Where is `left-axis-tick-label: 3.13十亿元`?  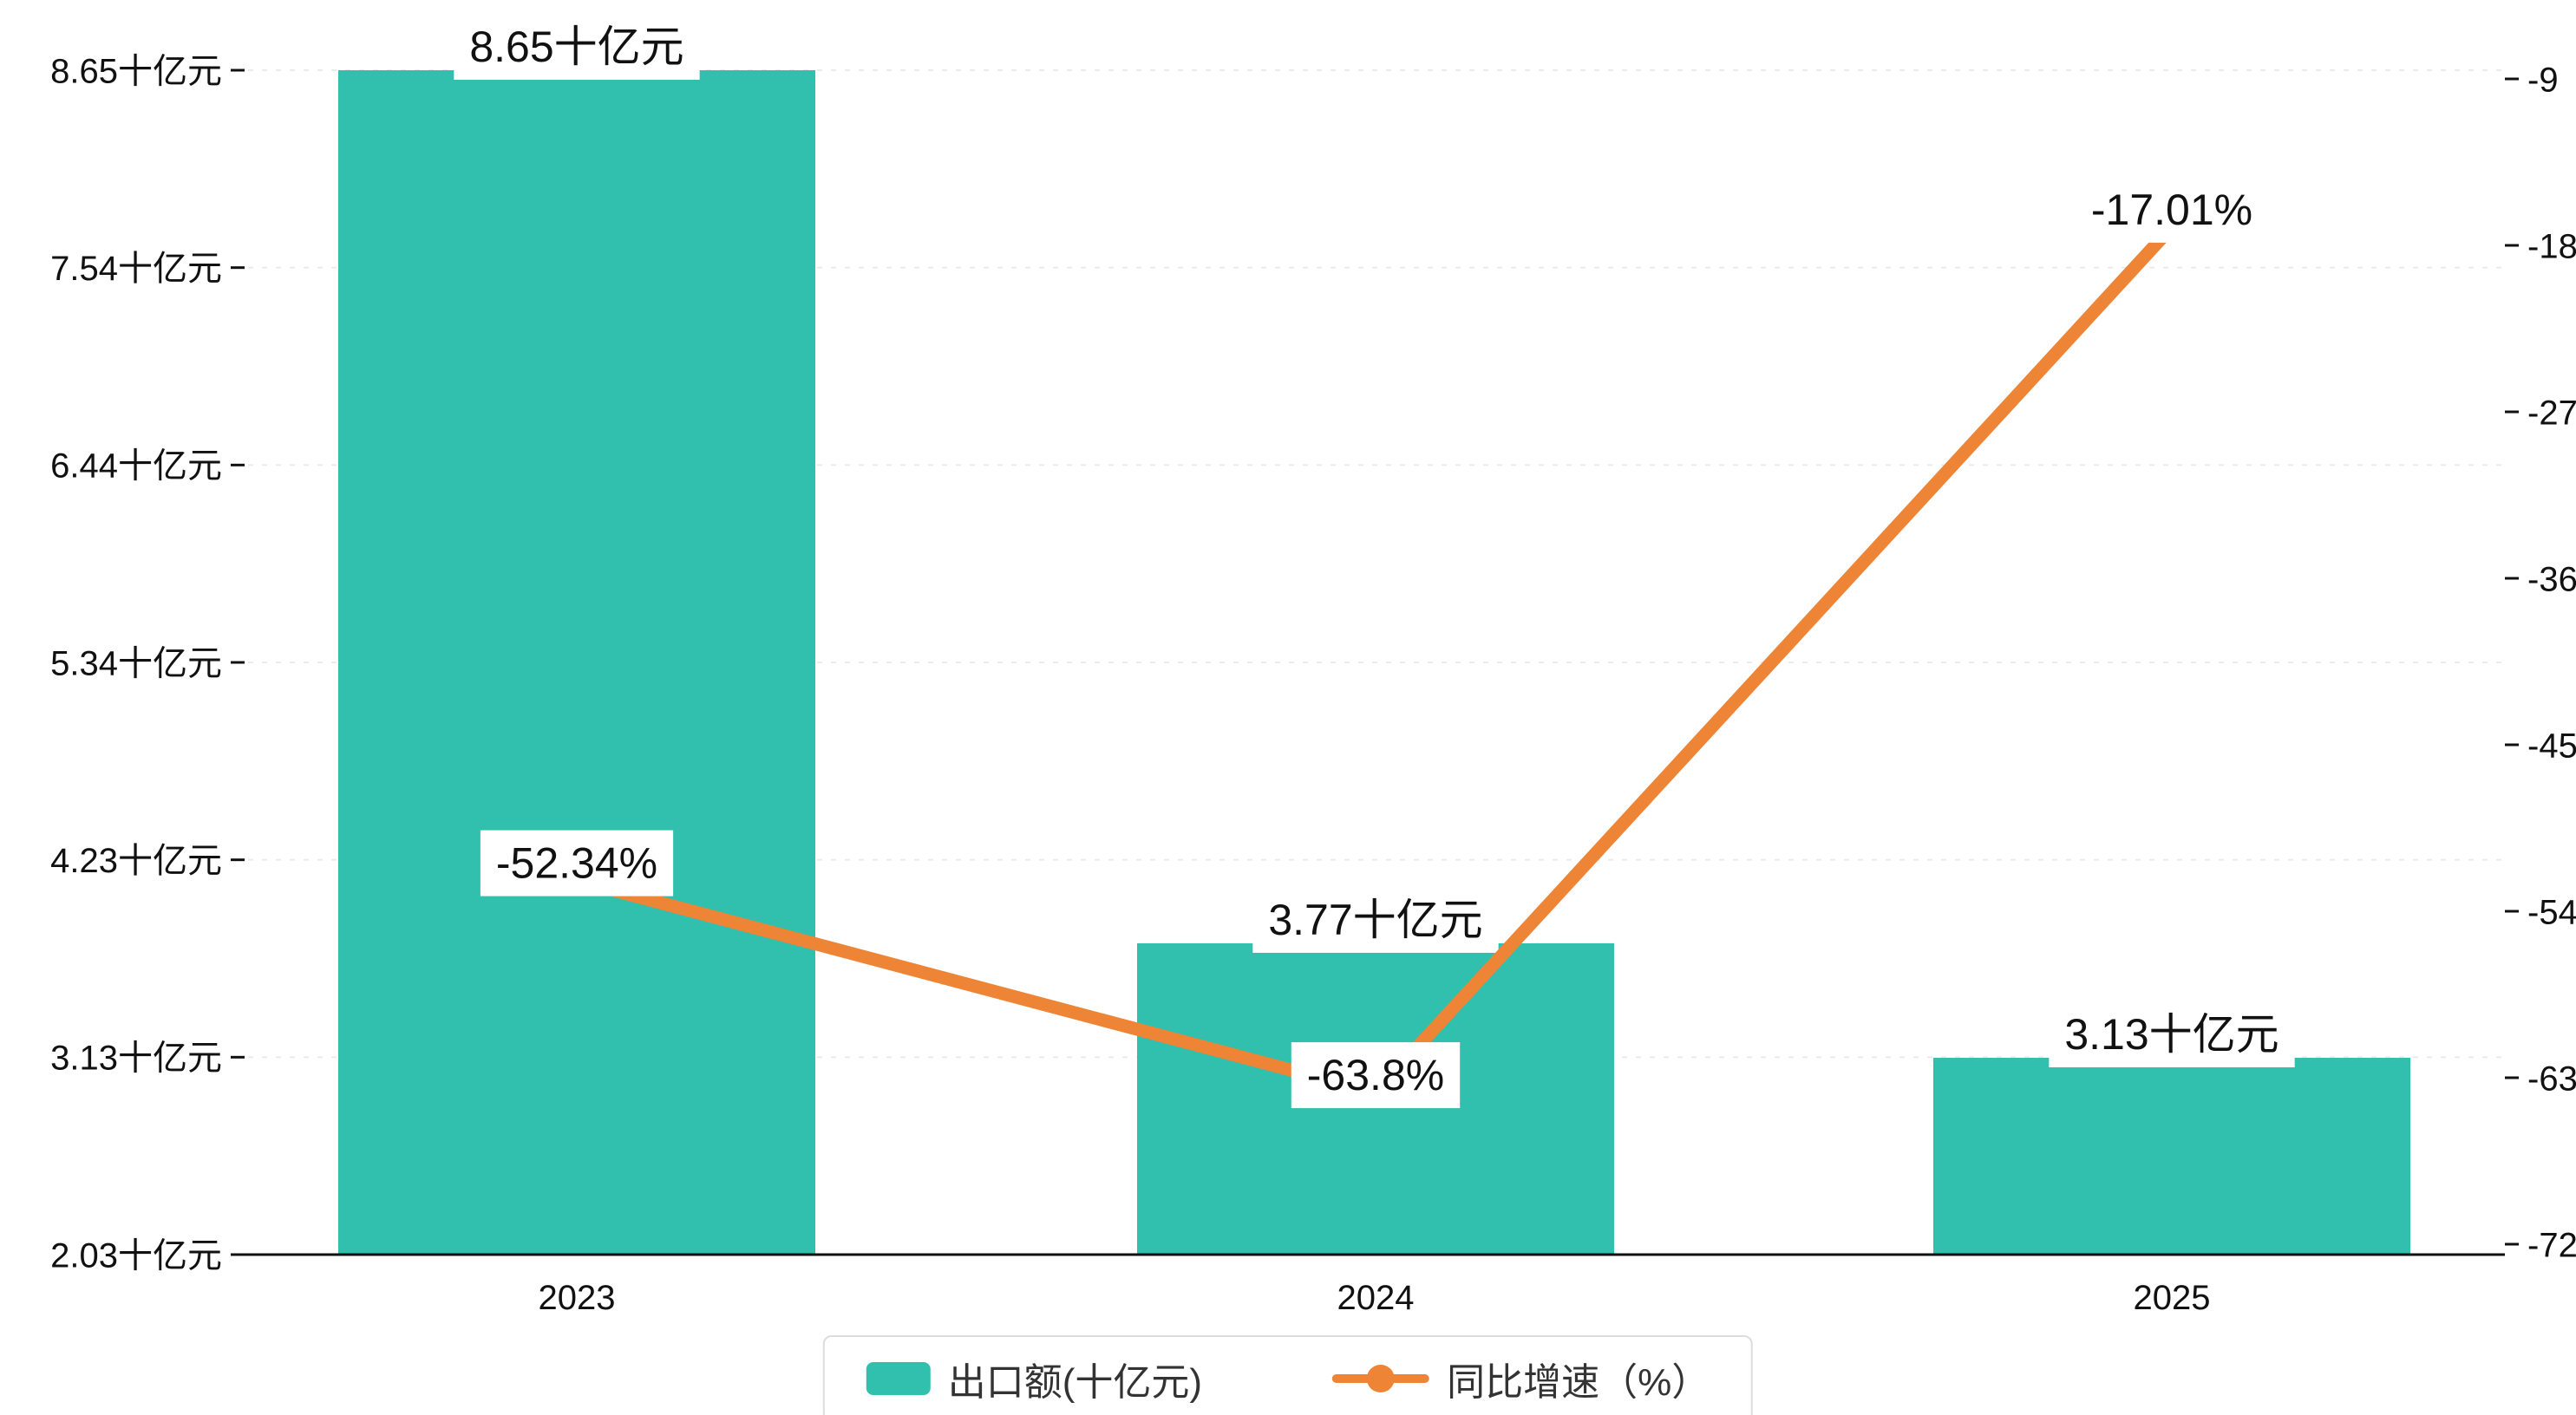
left-axis-tick-label: 3.13十亿元 is located at coordinates (136, 1059).